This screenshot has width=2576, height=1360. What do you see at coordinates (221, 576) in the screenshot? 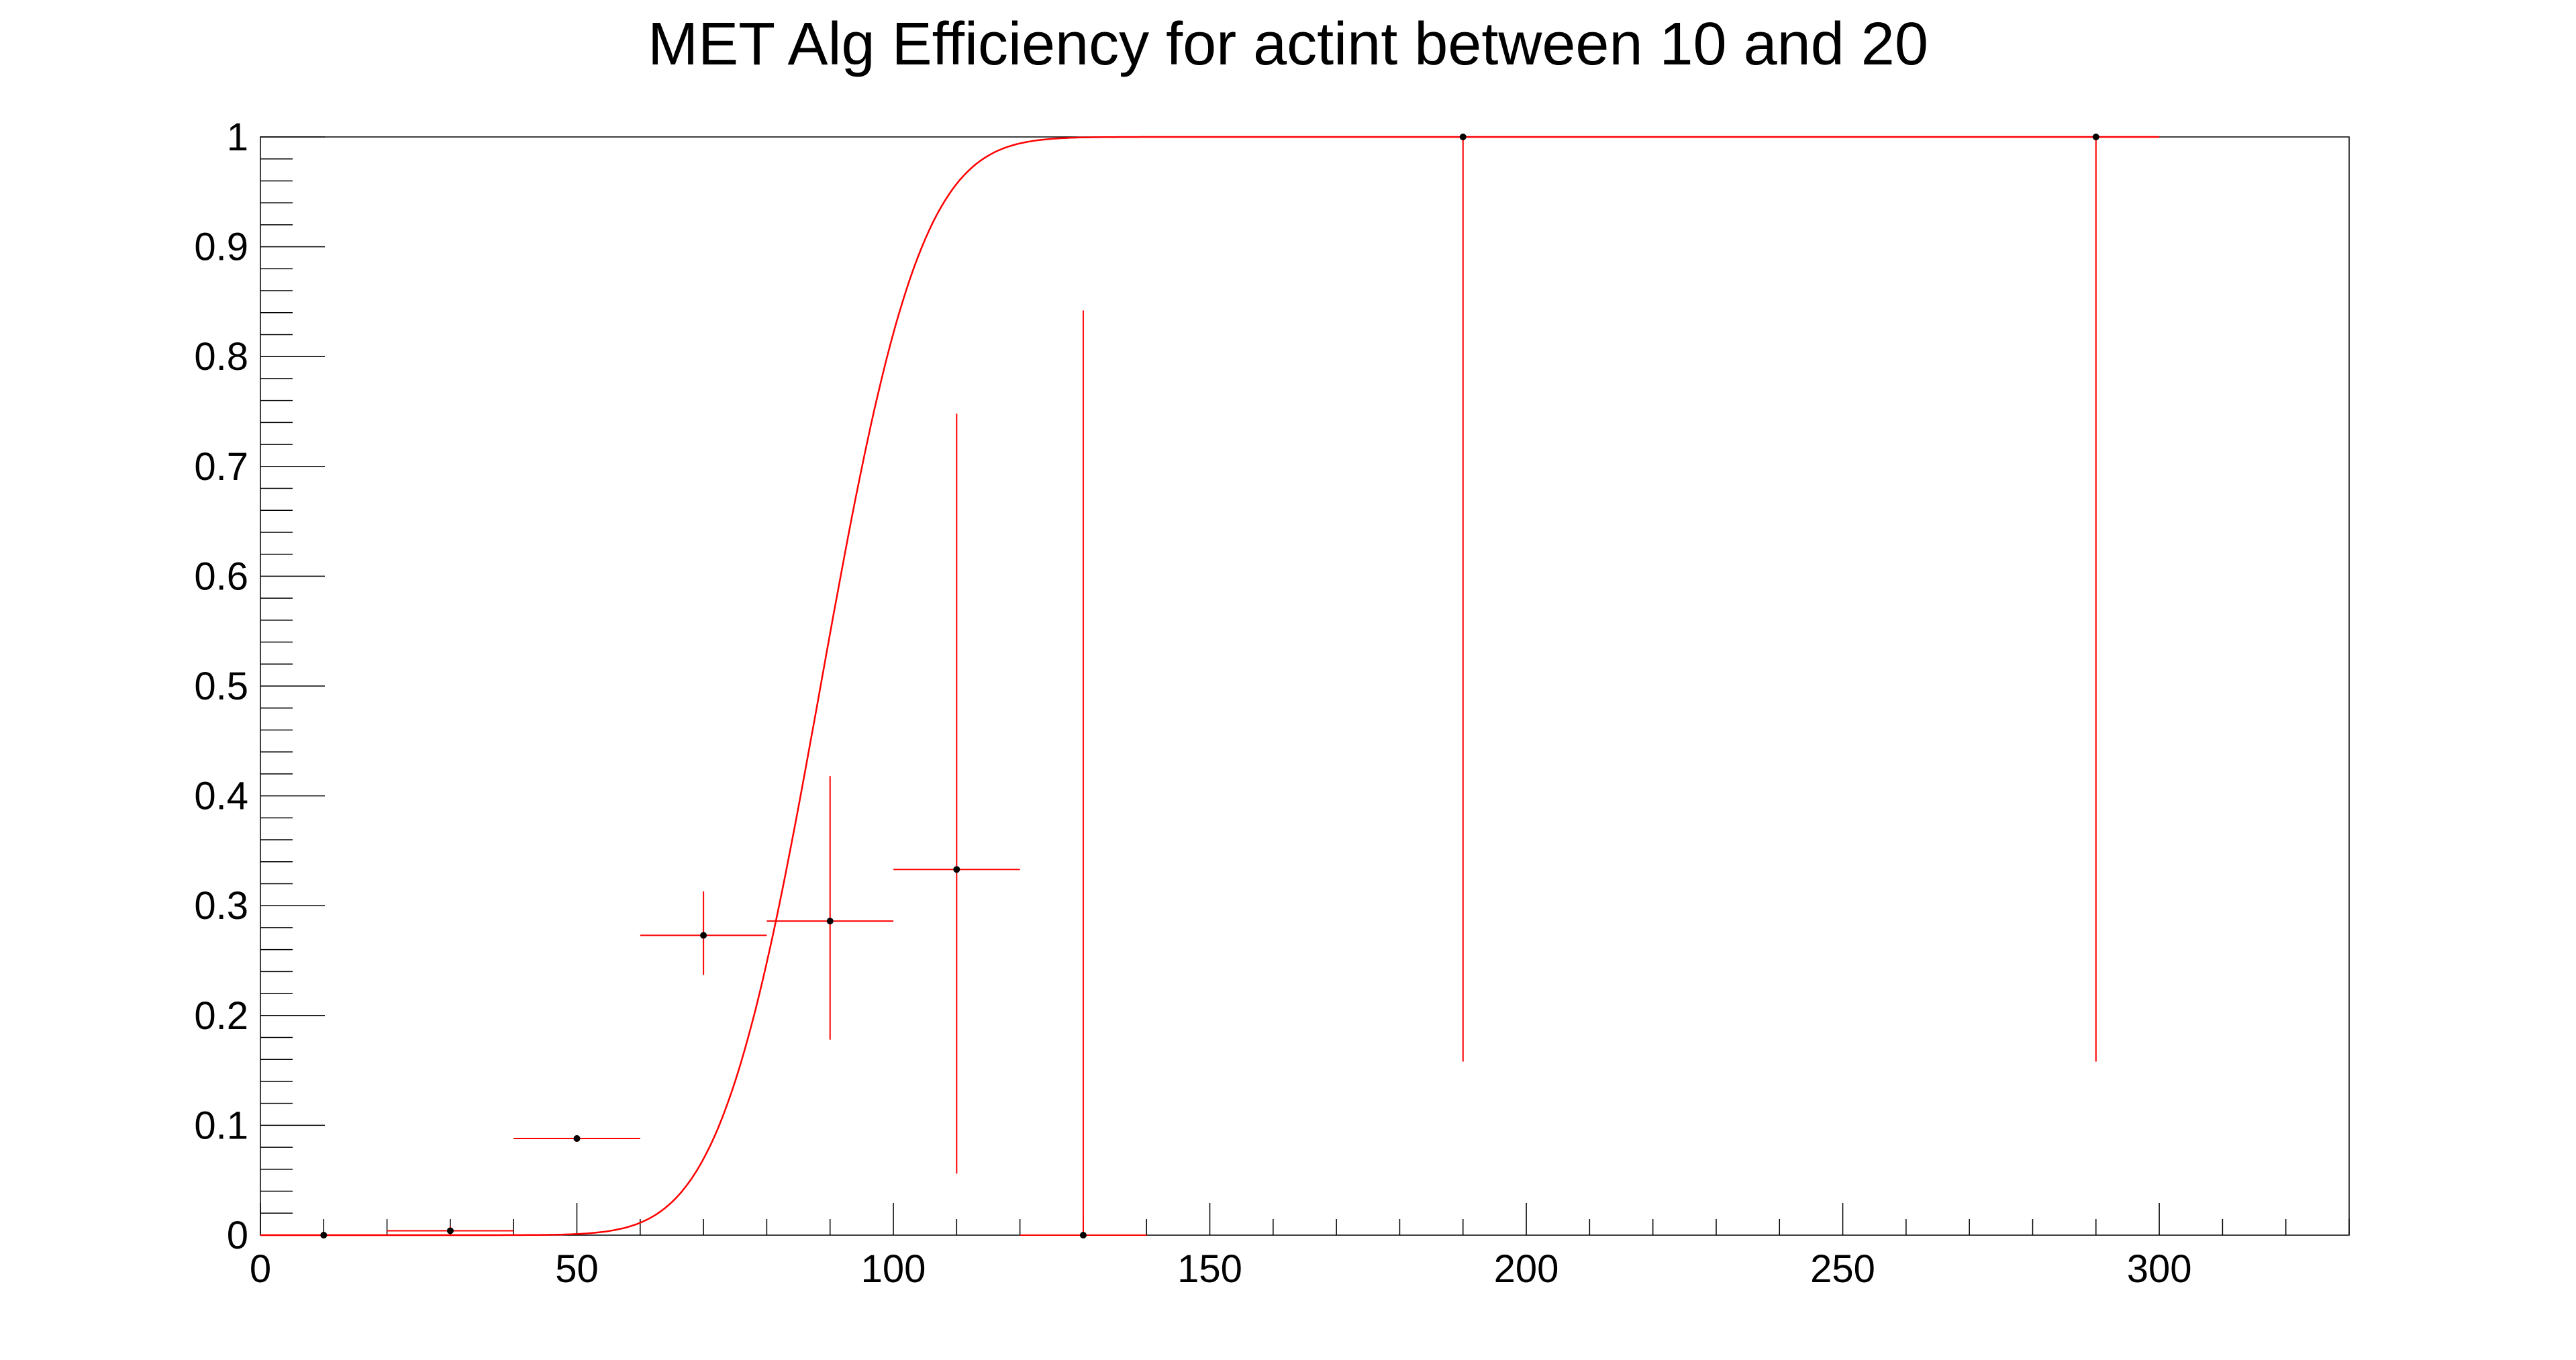
I see `y-tick-label: 0.6` at bounding box center [221, 576].